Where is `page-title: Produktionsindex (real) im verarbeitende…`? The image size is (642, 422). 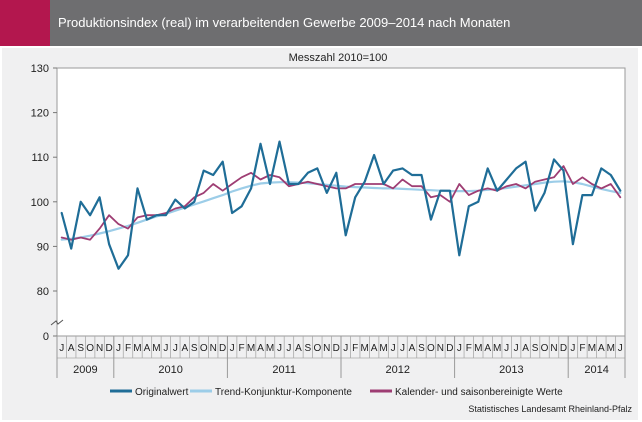
page-title: Produktionsindex (real) im verarbeitende… is located at coordinates (284, 22).